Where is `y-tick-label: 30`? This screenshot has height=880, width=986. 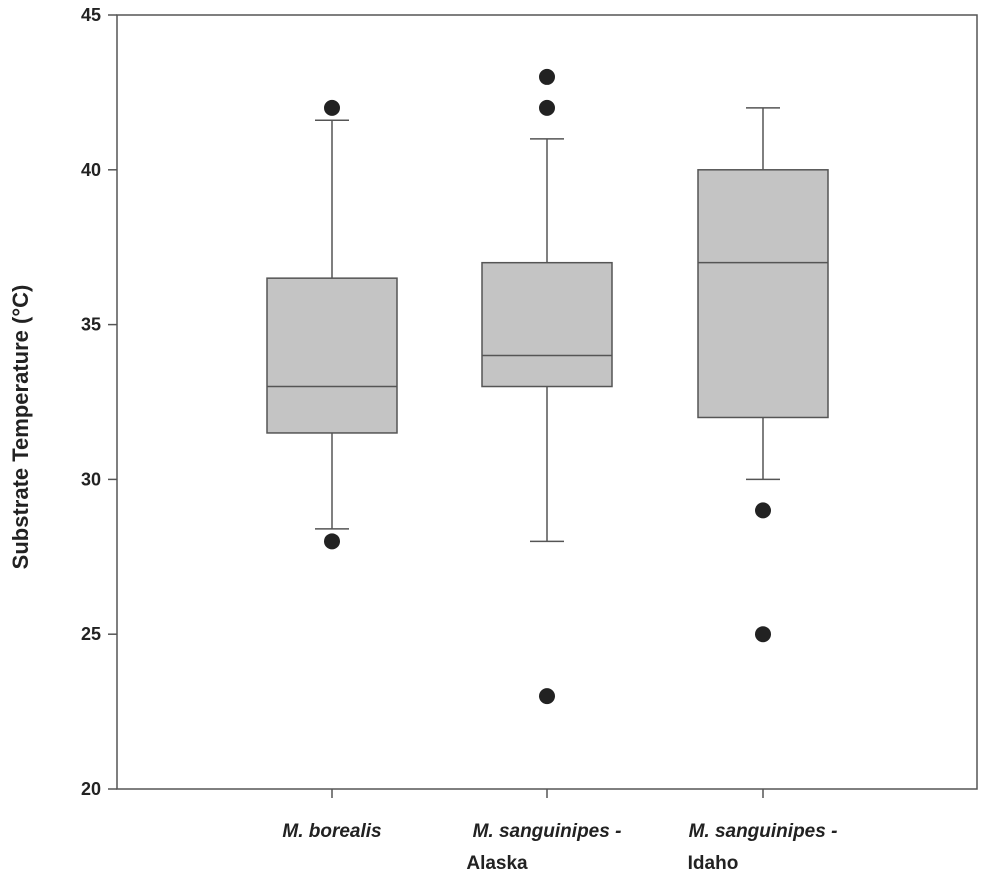
y-tick-label: 30 is located at coordinates (91, 479).